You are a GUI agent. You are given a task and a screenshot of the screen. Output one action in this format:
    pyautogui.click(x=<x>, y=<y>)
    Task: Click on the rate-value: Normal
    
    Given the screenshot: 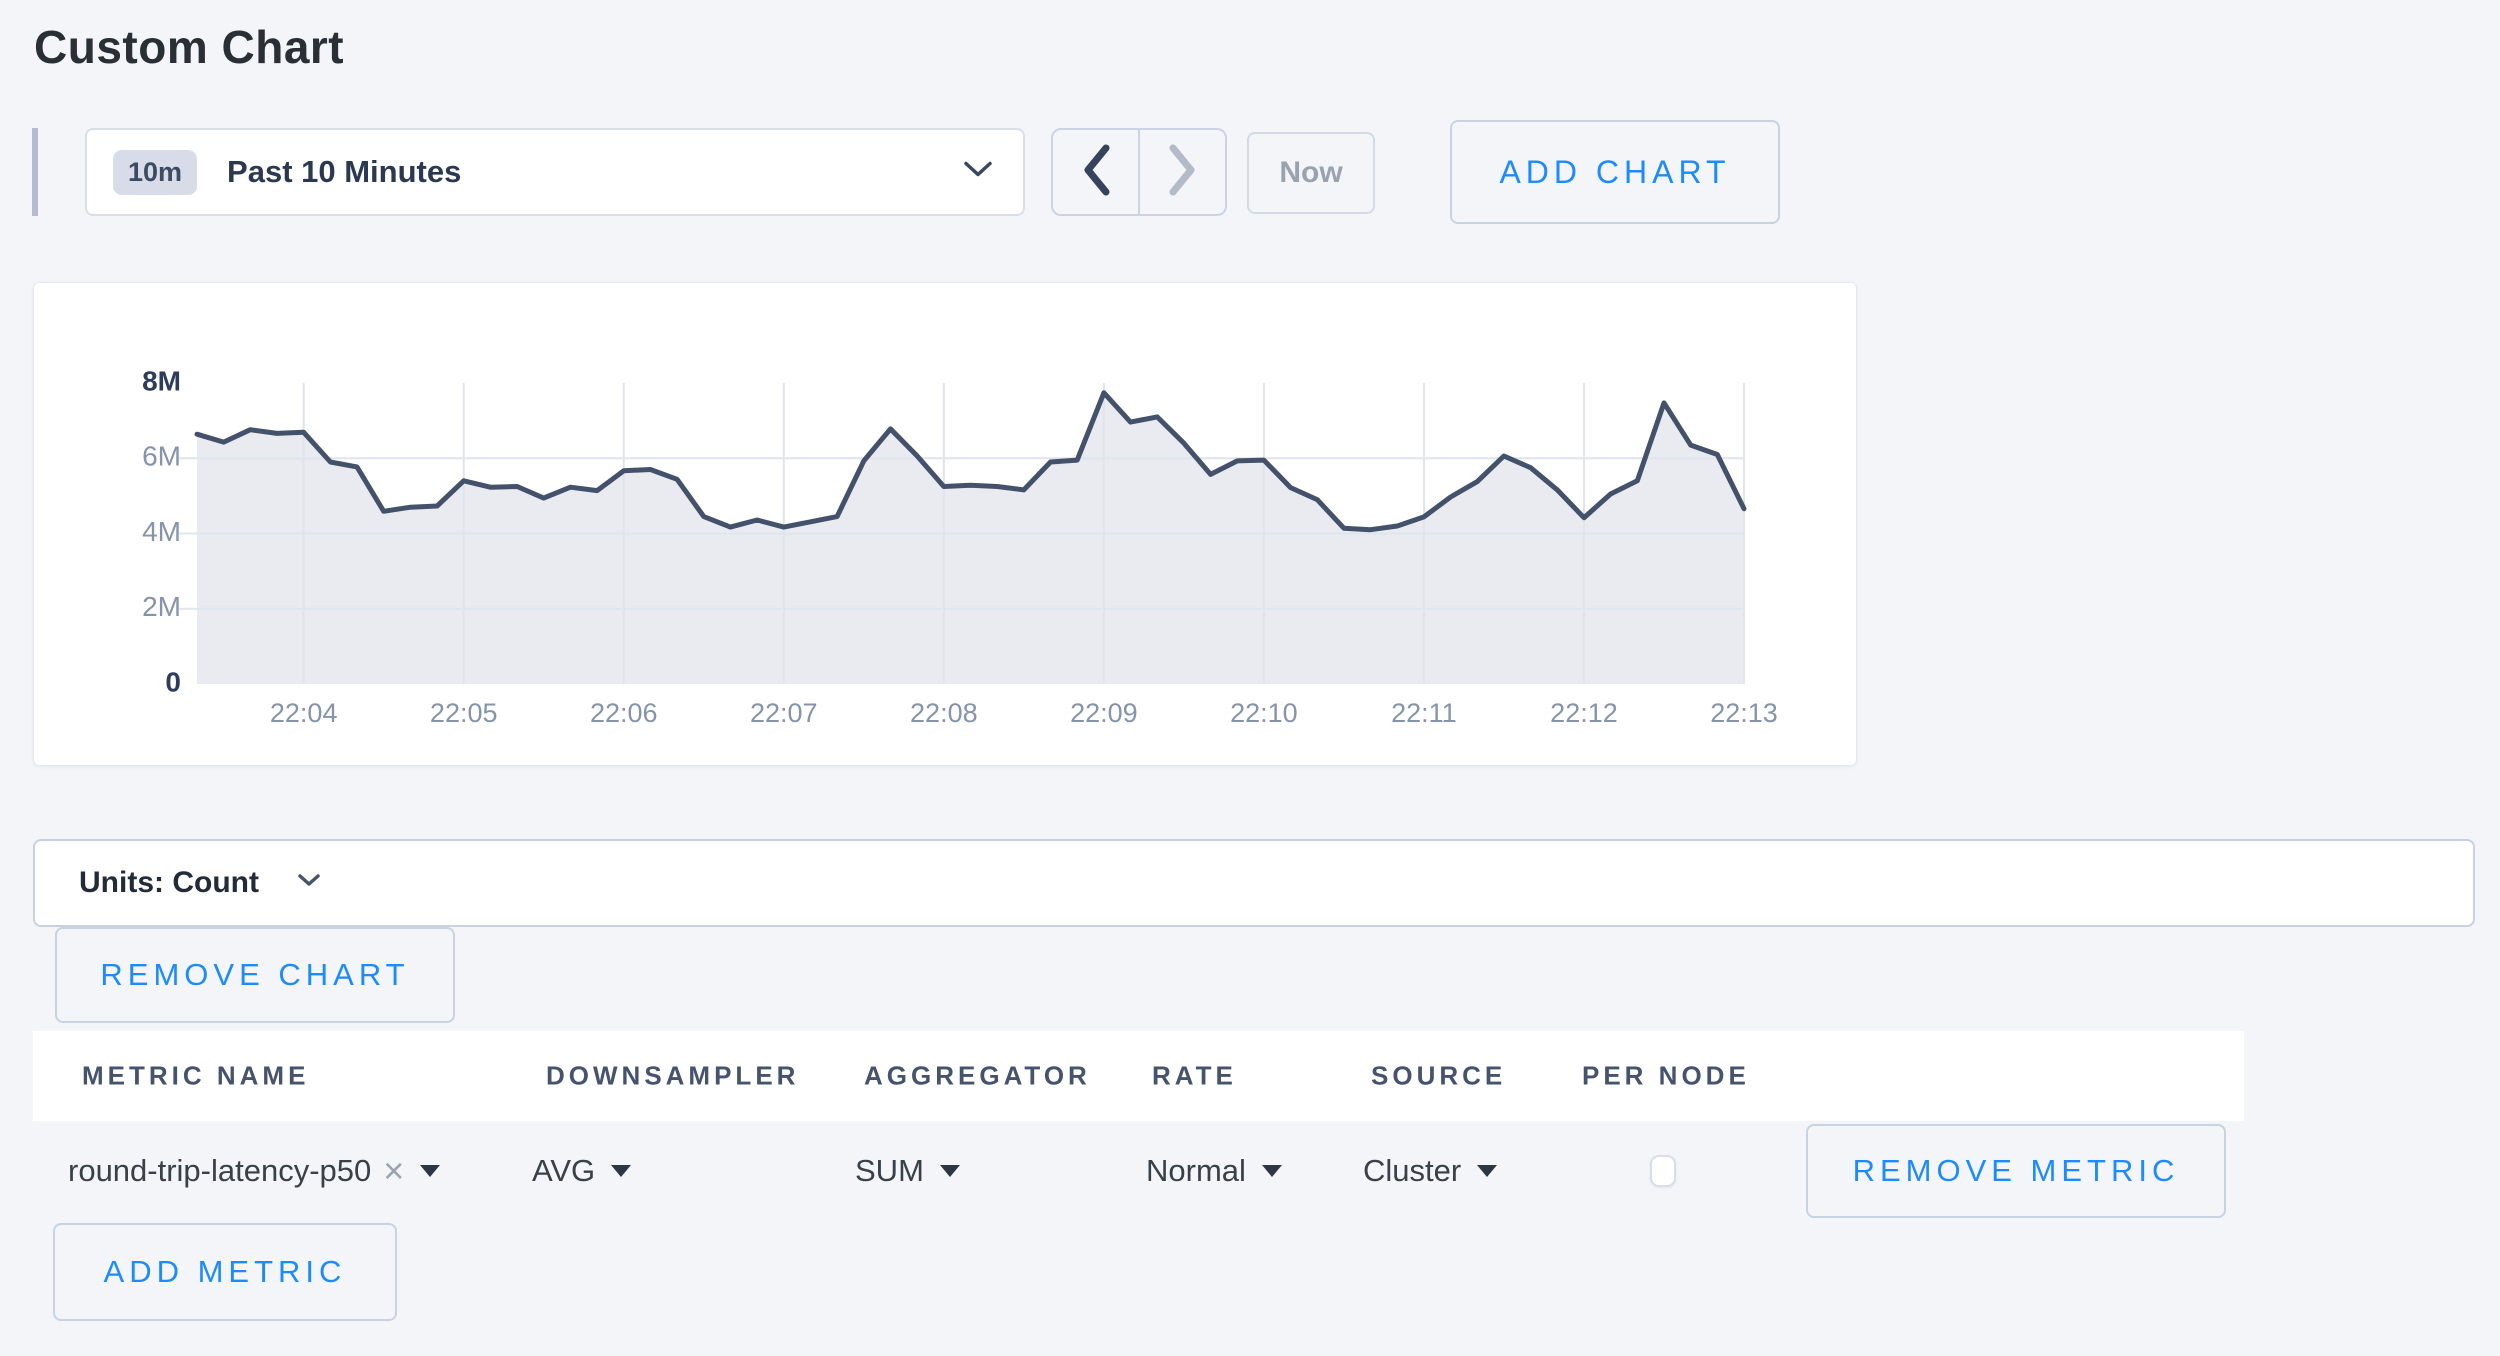 What is the action you would take?
    pyautogui.click(x=1196, y=1170)
    